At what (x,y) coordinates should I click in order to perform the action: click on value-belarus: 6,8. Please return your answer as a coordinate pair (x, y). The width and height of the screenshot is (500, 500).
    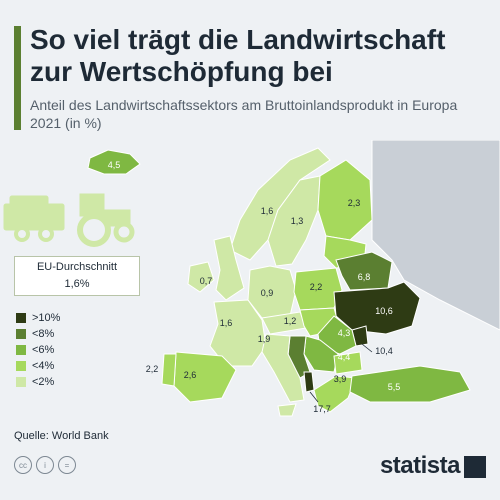
    Looking at the image, I should click on (364, 277).